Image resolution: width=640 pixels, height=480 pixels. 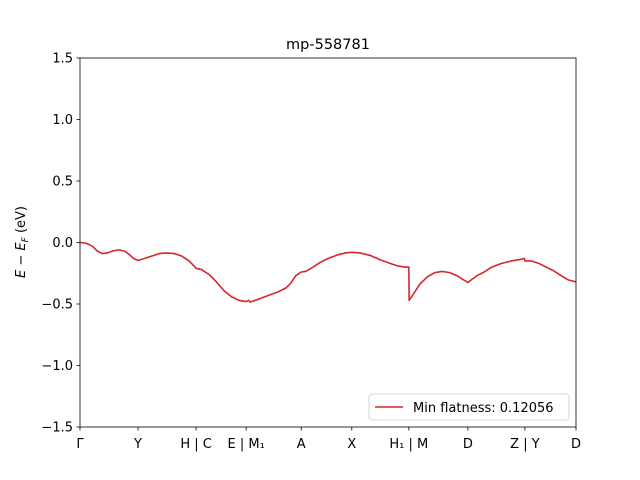 I want to click on y-tick-label: 0.0, so click(x=62, y=243).